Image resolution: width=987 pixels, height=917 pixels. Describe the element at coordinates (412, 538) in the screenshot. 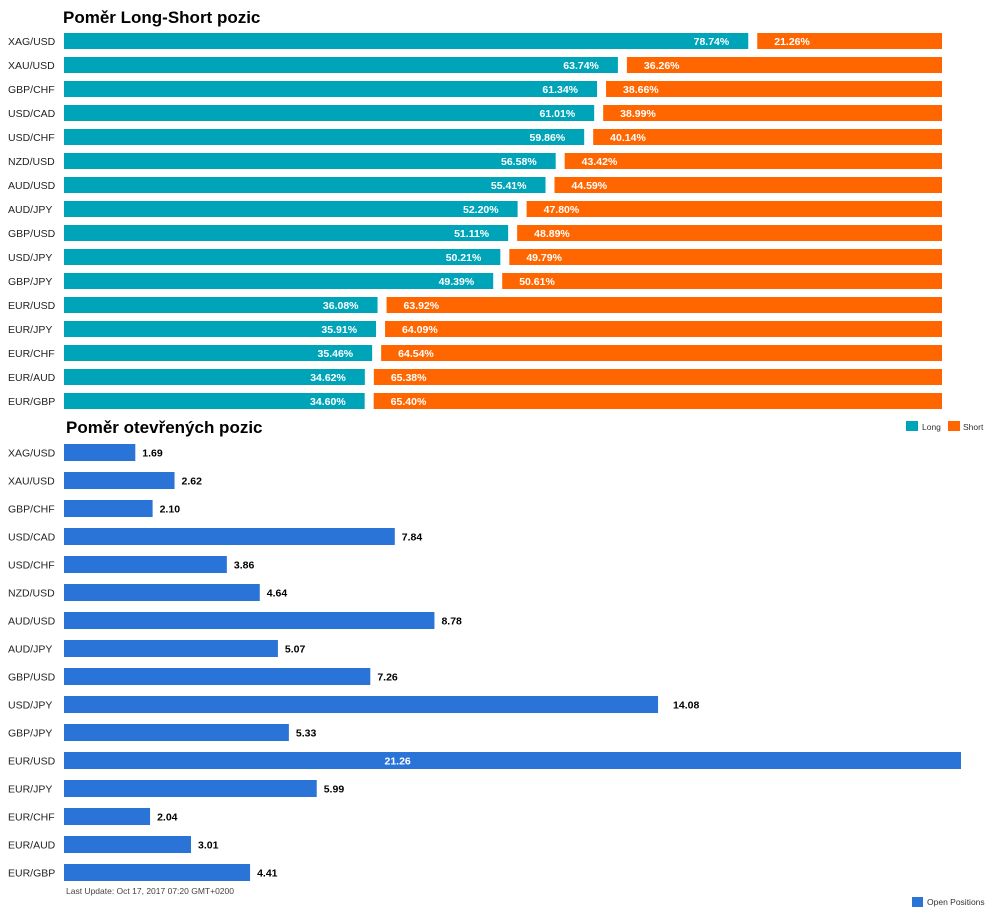

I see `data-label-open-usd-cad: 7.84` at that location.